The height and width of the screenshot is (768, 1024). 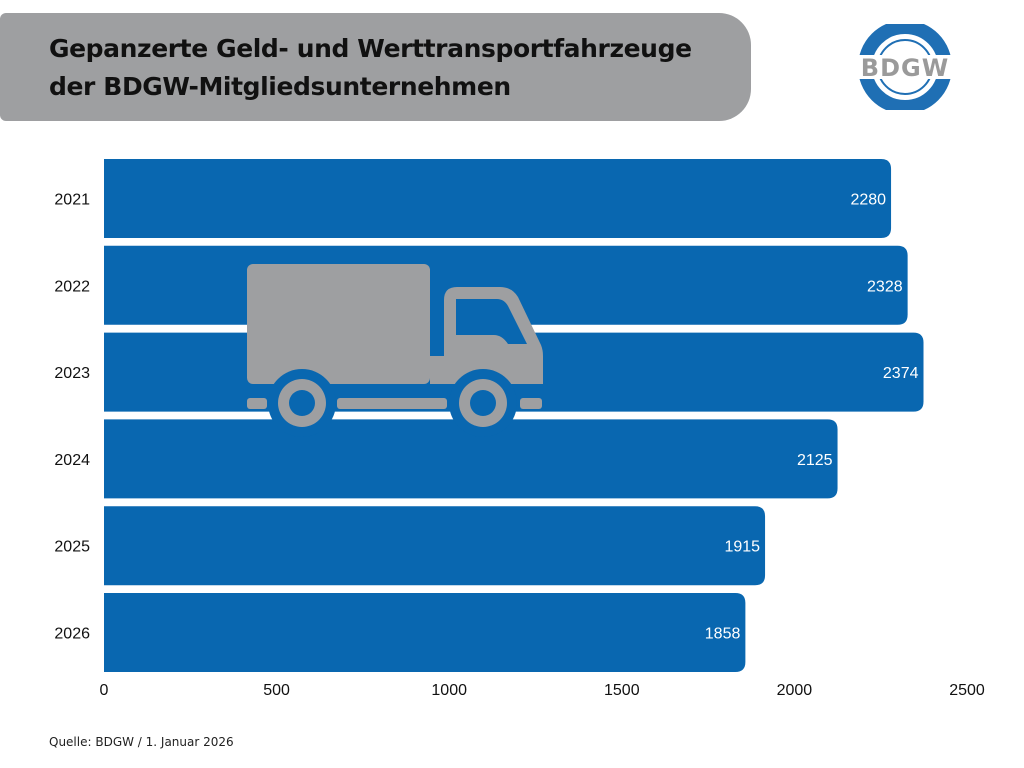 What do you see at coordinates (280, 86) in the screenshot?
I see `title-line-2: der BDGW-Mitgliedsunternehmen` at bounding box center [280, 86].